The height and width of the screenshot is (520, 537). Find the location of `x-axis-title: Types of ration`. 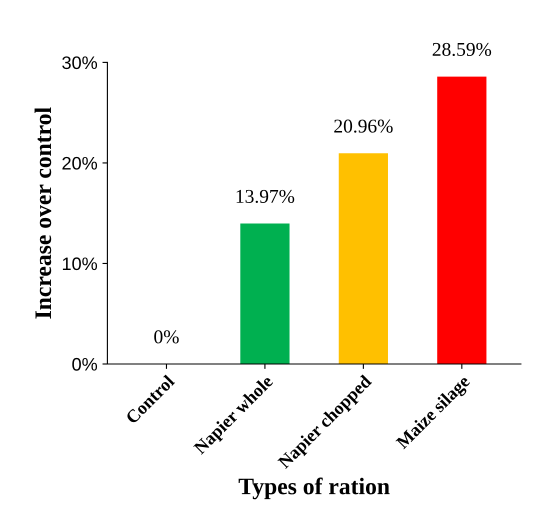

x-axis-title: Types of ration is located at coordinates (314, 489).